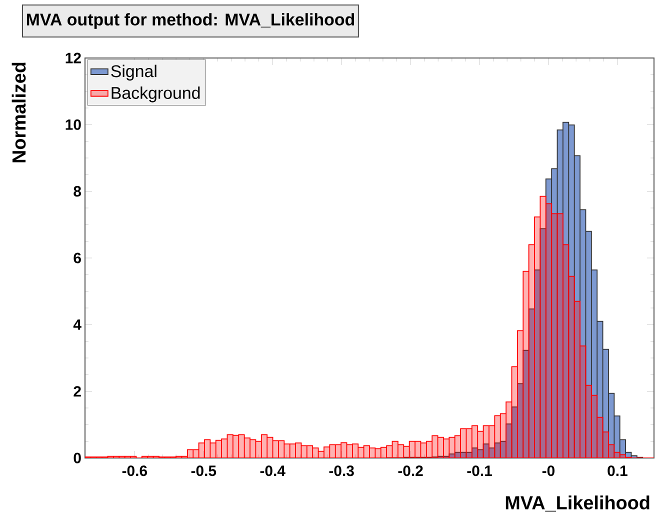  I want to click on x-tick-label: 0.1, so click(618, 471).